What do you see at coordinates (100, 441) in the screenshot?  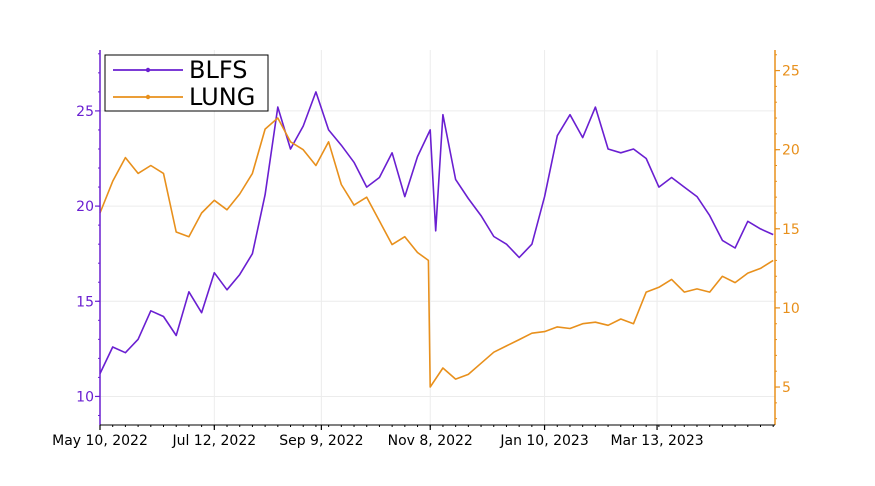 I see `x-tick-label: May 10, 2022` at bounding box center [100, 441].